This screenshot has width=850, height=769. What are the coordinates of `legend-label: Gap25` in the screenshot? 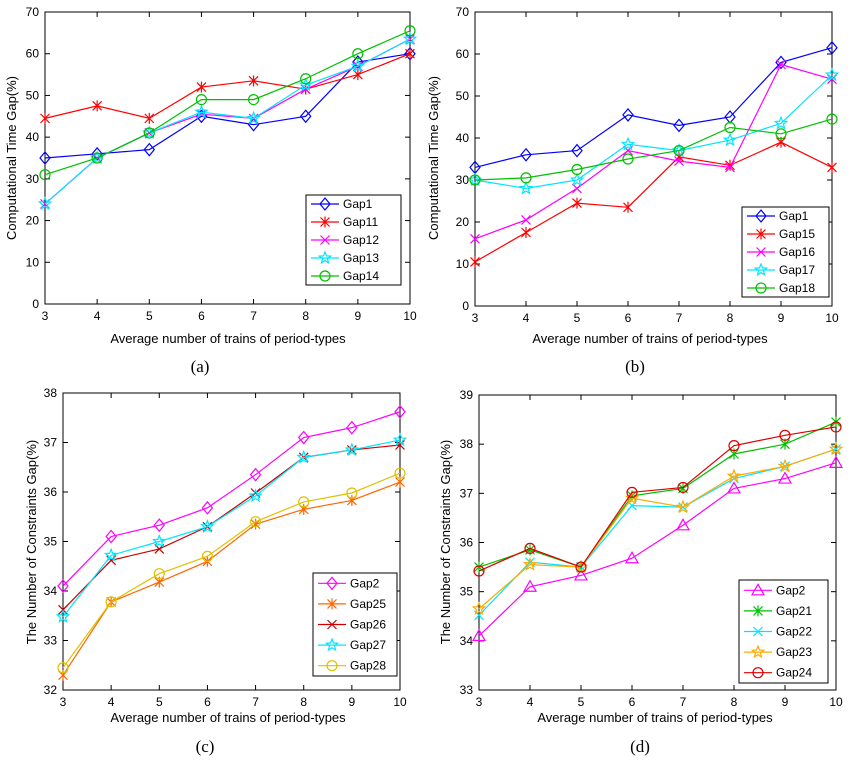 It's located at (368, 604).